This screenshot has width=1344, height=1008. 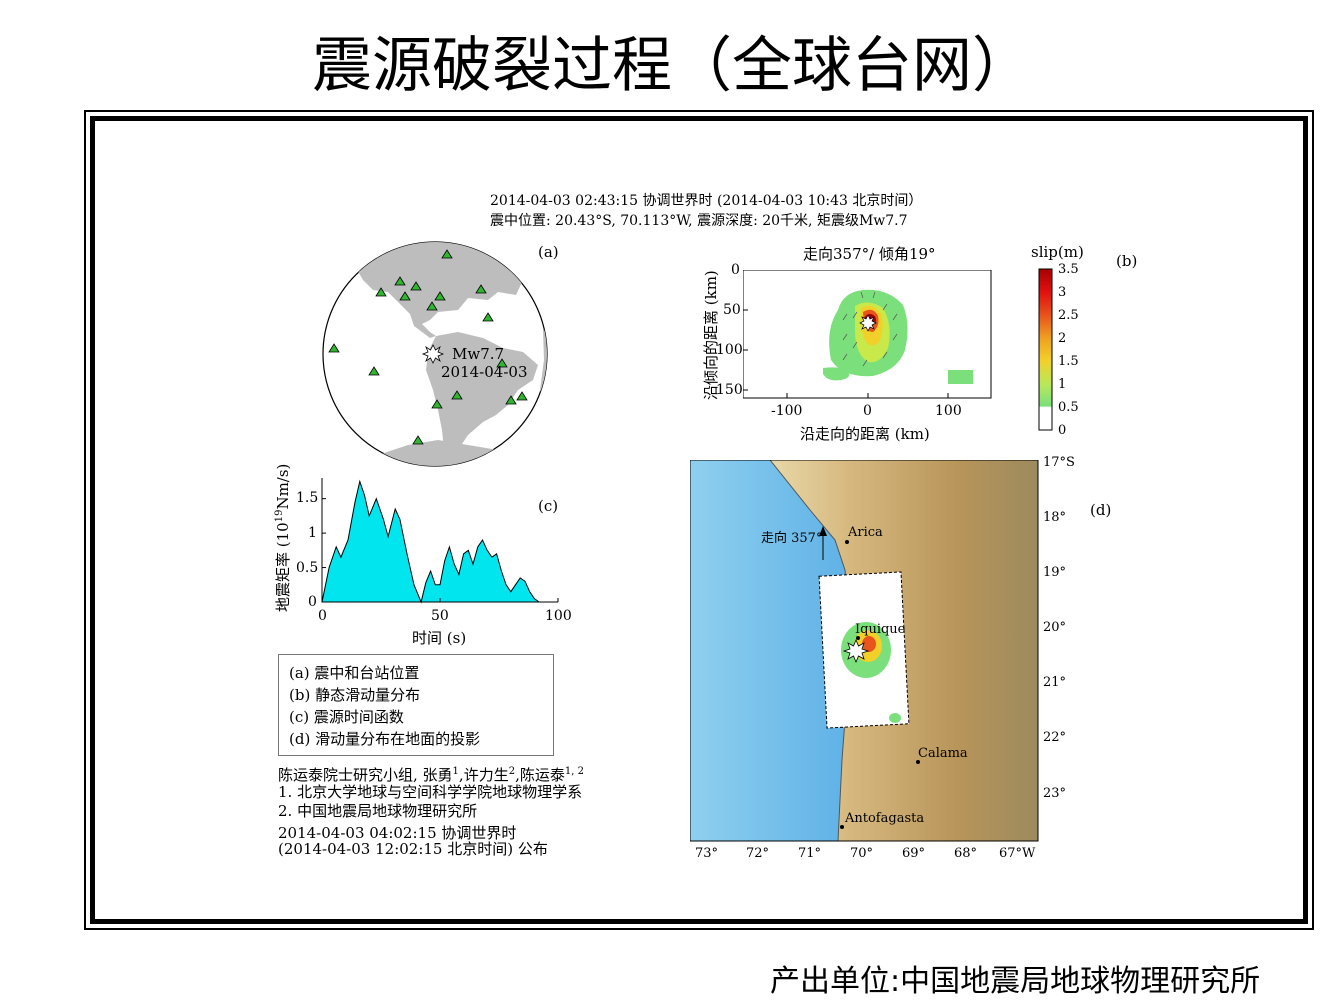 What do you see at coordinates (307, 568) in the screenshot?
I see `stf-ytick: 0.5` at bounding box center [307, 568].